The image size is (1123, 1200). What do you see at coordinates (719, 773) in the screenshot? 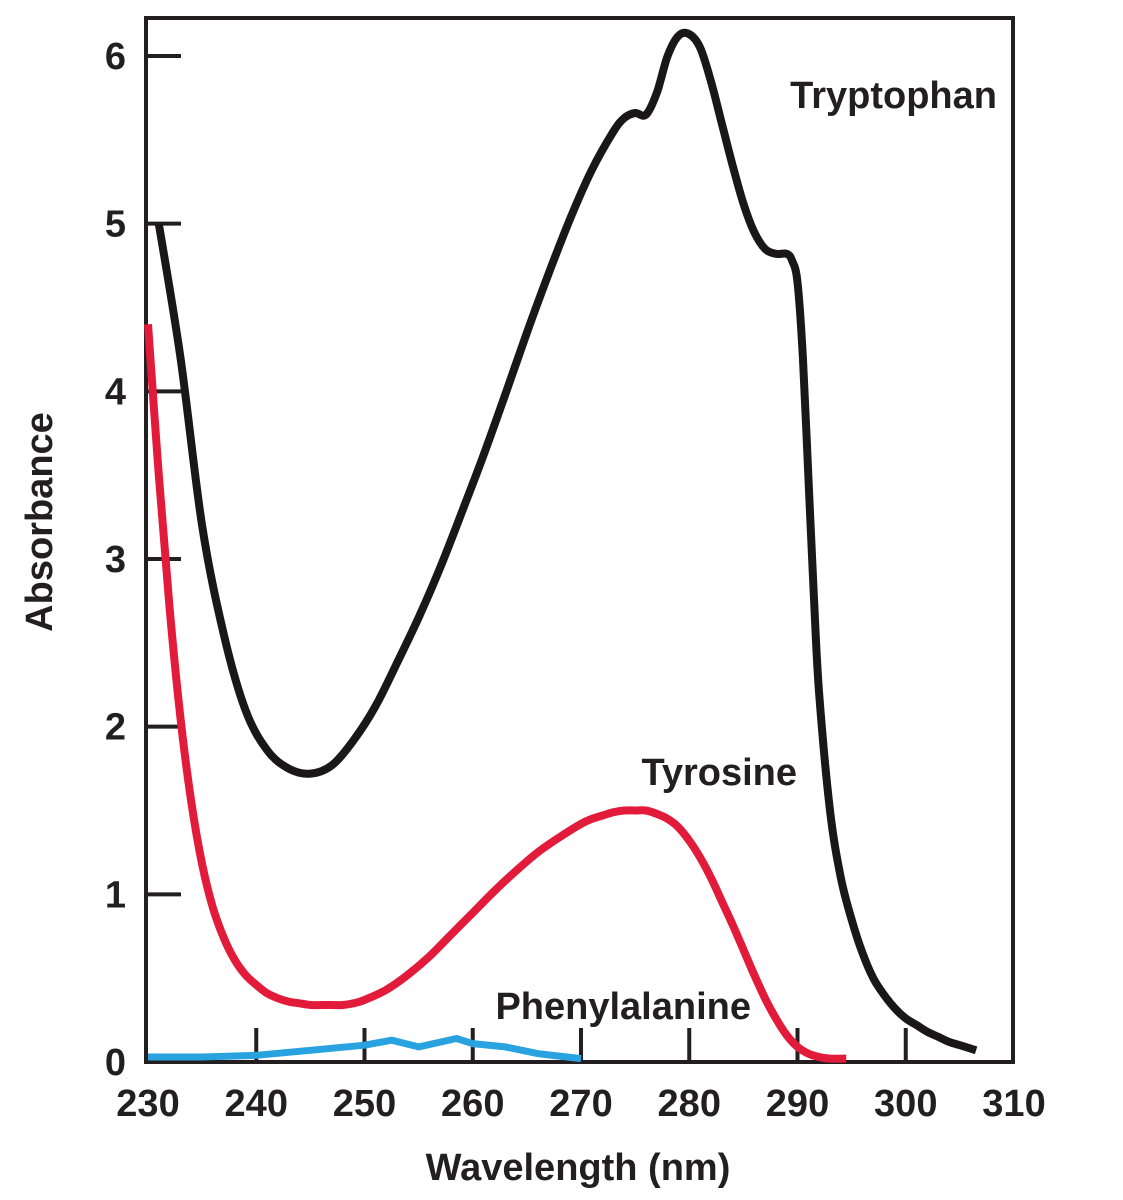
I see `tyrosine-label: Tyrosine` at bounding box center [719, 773].